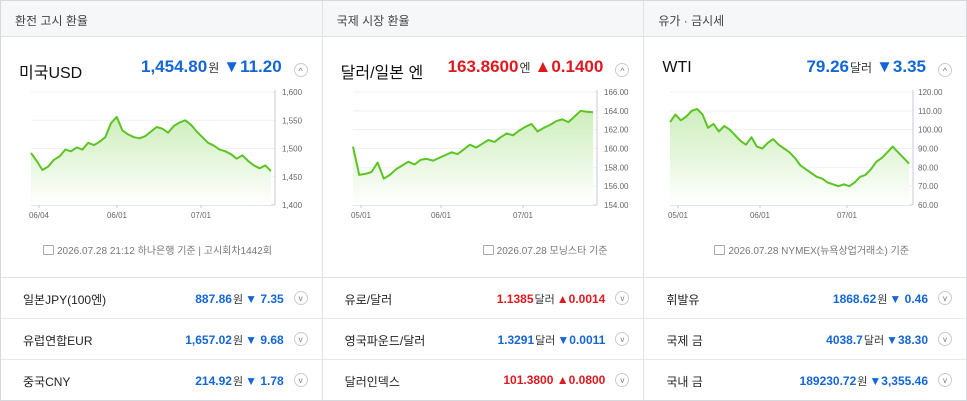 This screenshot has width=967, height=401. Describe the element at coordinates (916, 299) in the screenshot. I see `row-change: 0.46` at that location.